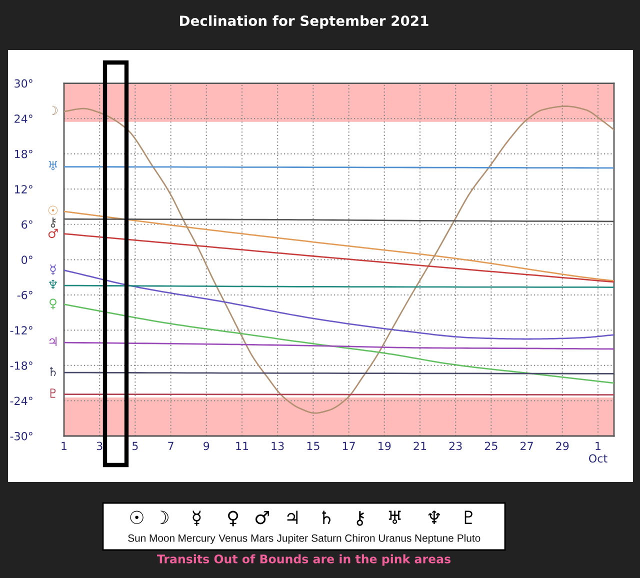 The image size is (640, 578). What do you see at coordinates (53, 210) in the screenshot?
I see `series-label: ☉` at bounding box center [53, 210].